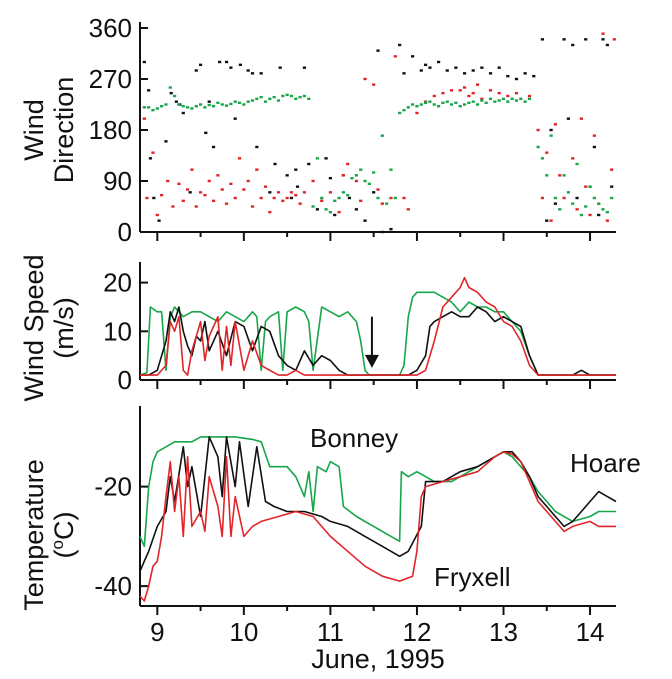 The width and height of the screenshot is (672, 679). What do you see at coordinates (503, 632) in the screenshot?
I see `x-tick-label: 13` at bounding box center [503, 632].